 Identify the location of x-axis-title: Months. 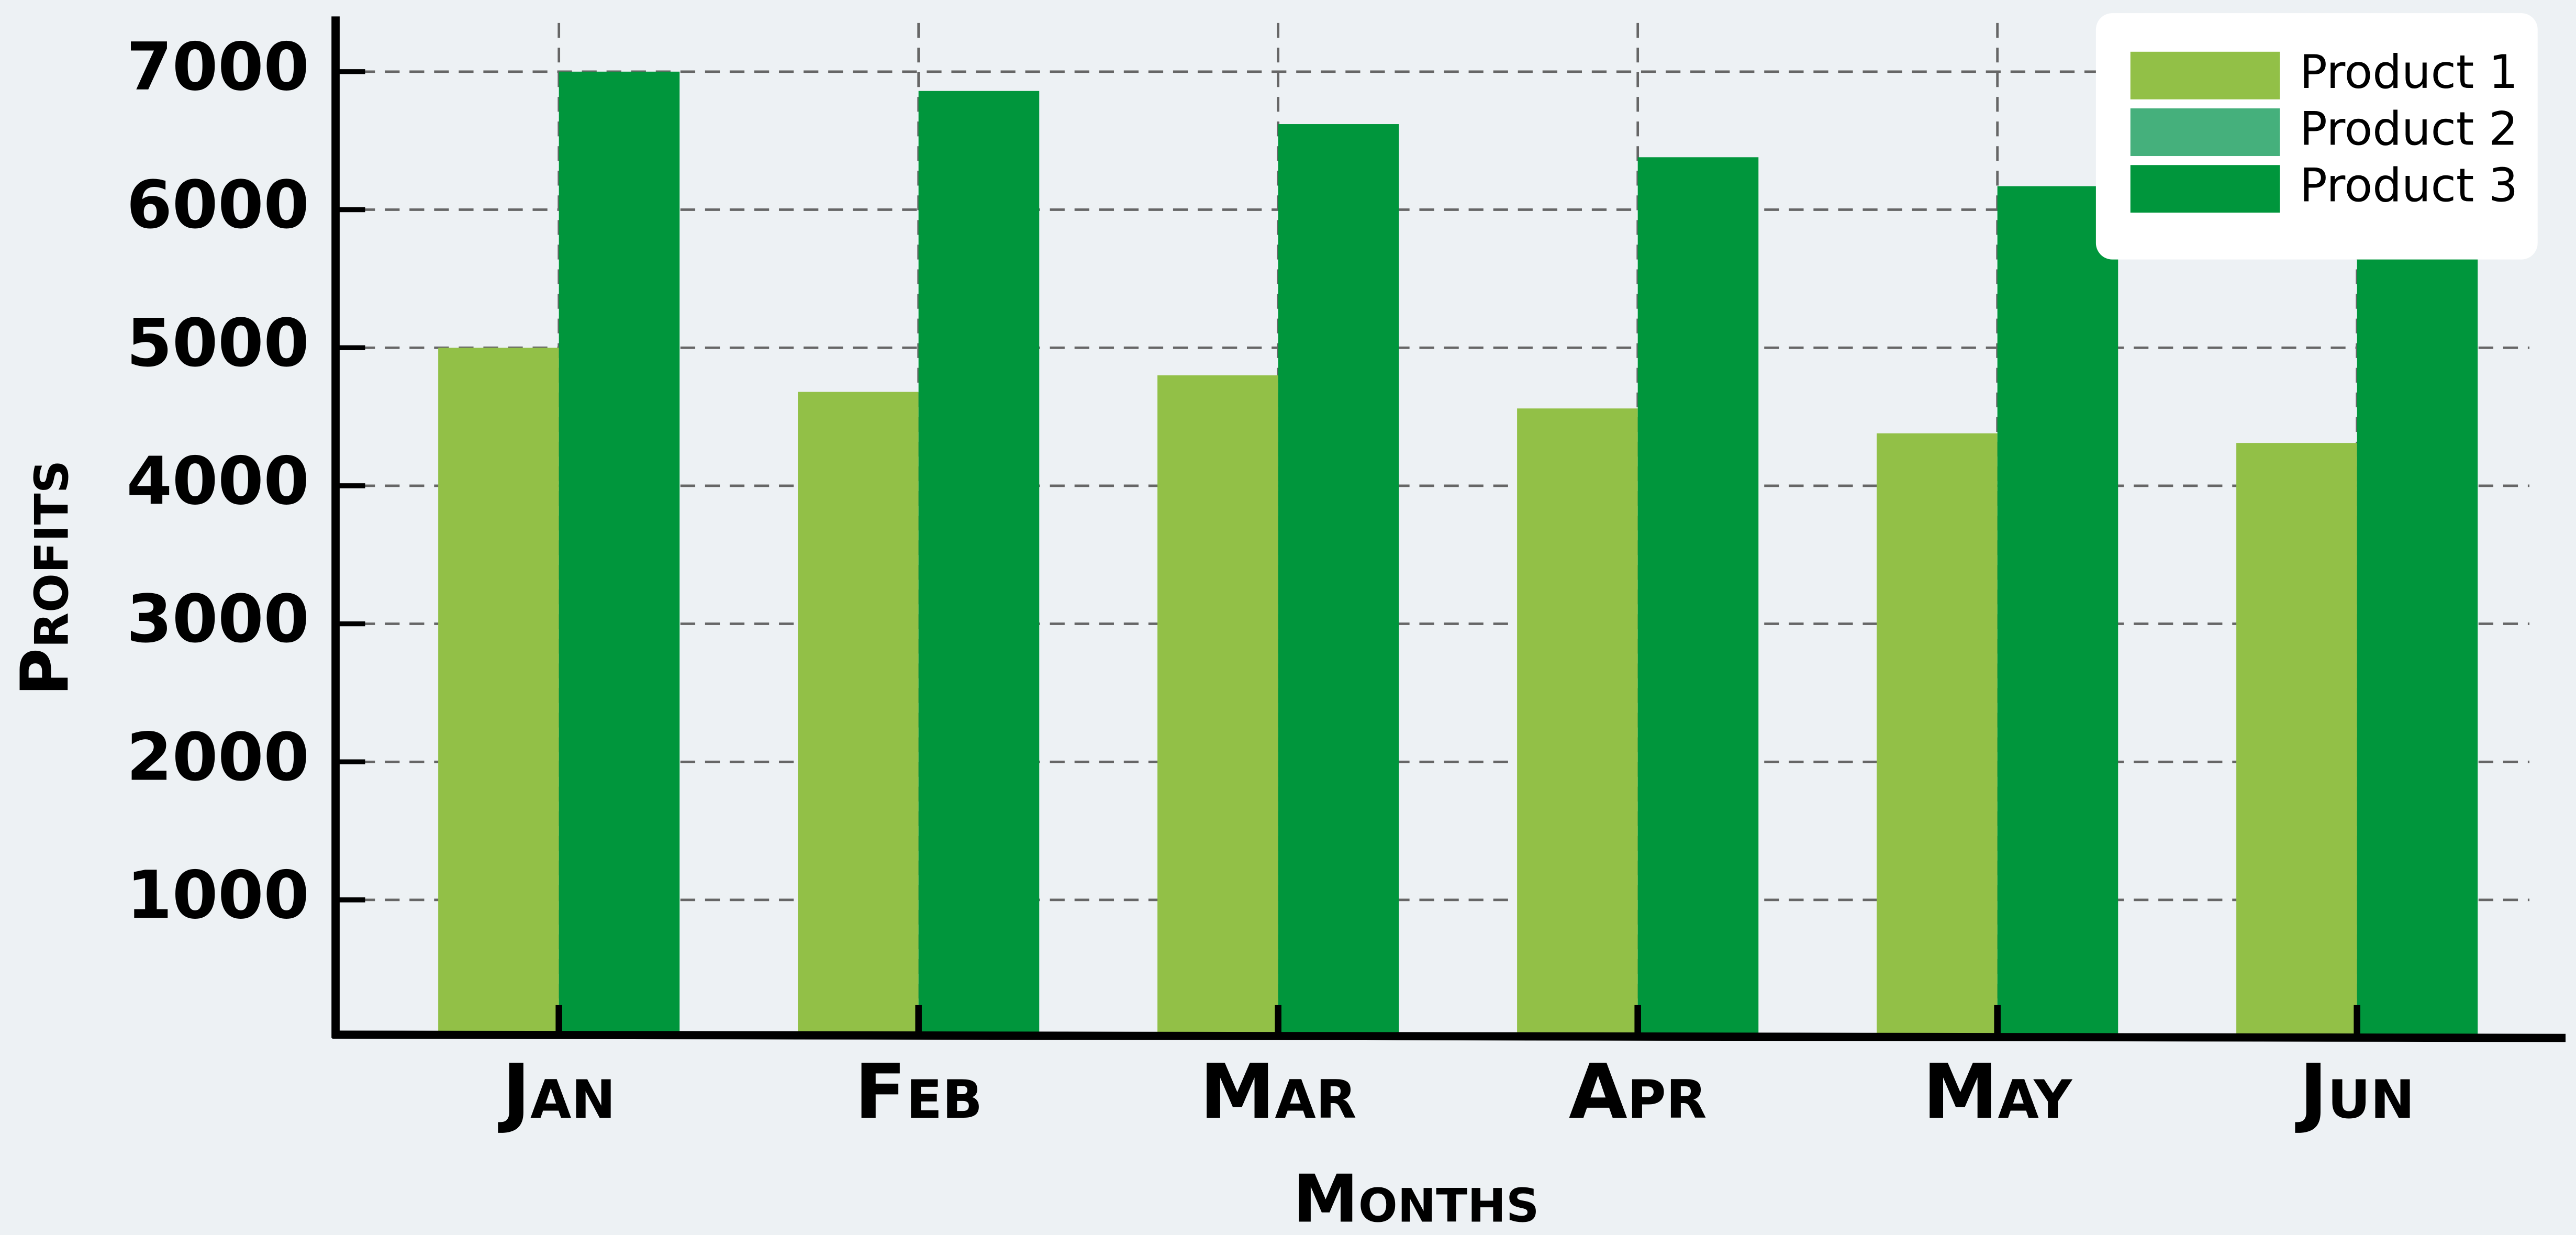
(1416, 1198).